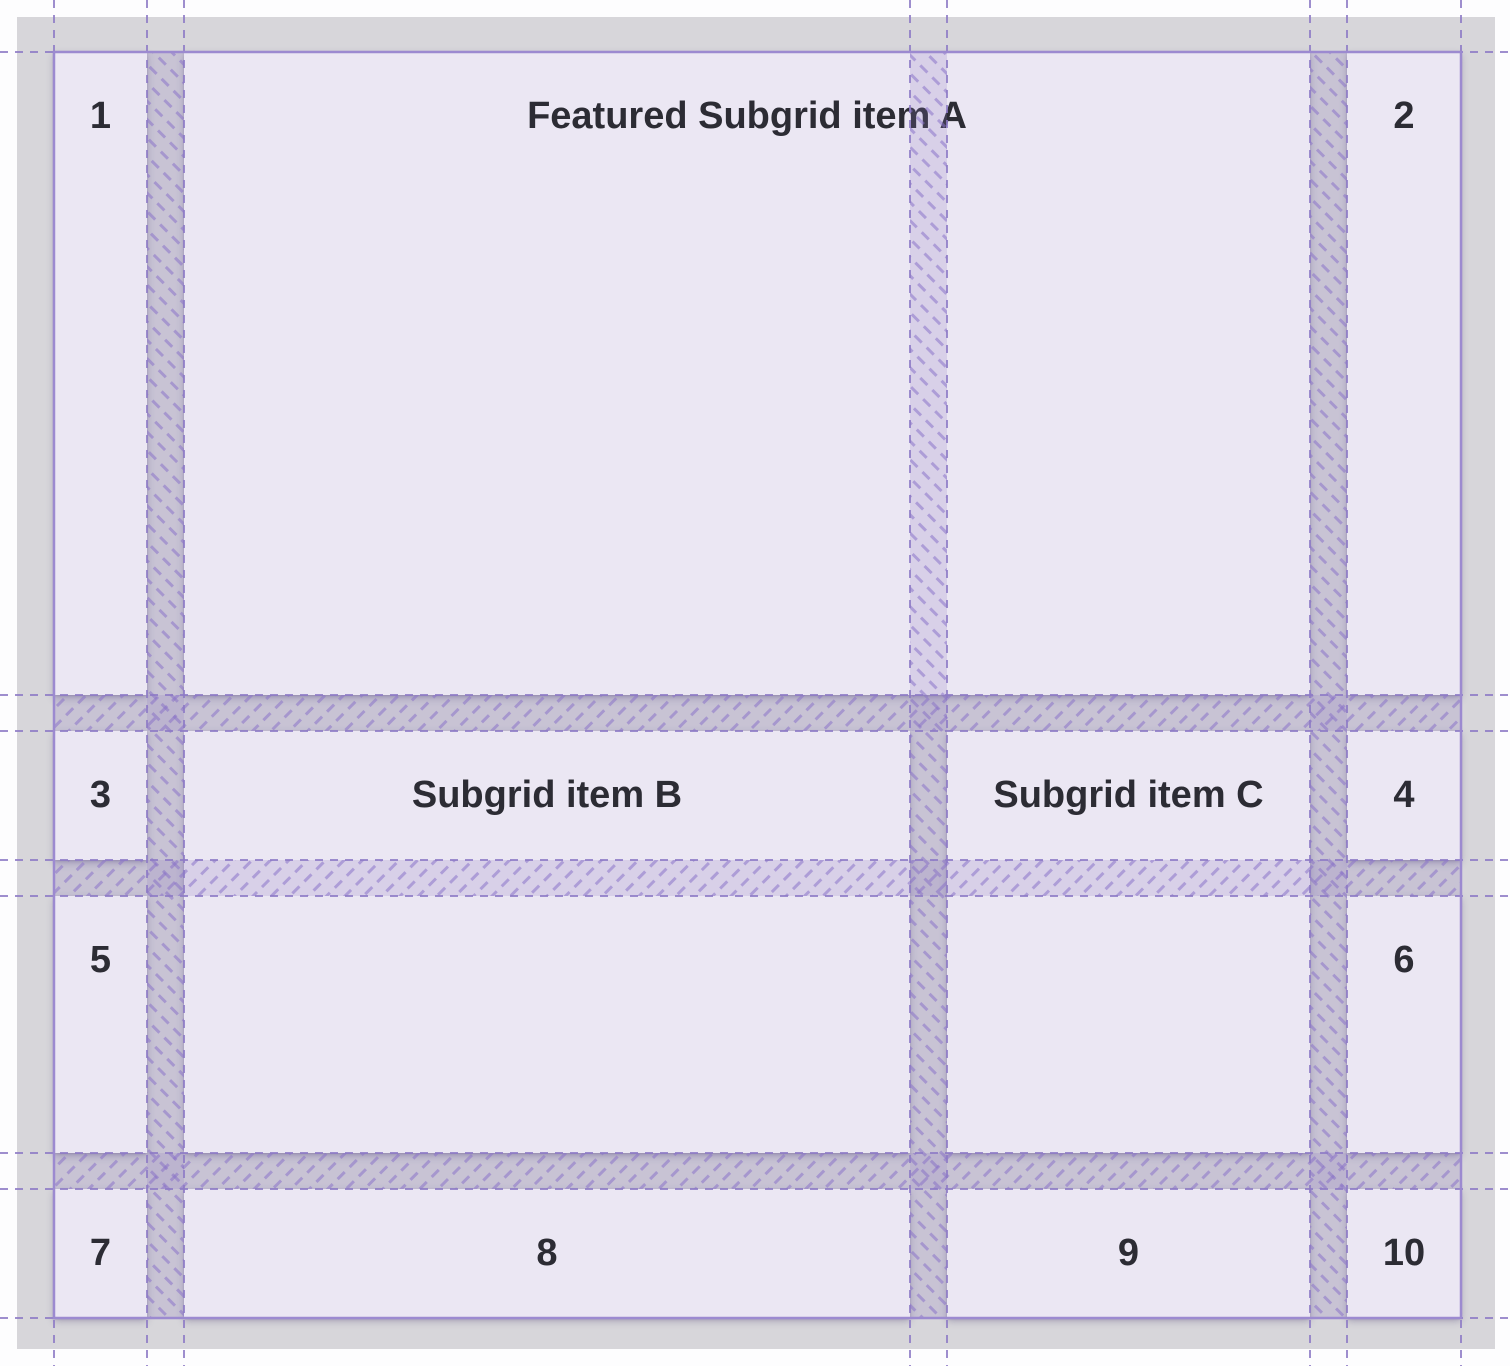 This screenshot has height=1366, width=1510. I want to click on subgrid-item-c: Subgrid item C, so click(1128, 942).